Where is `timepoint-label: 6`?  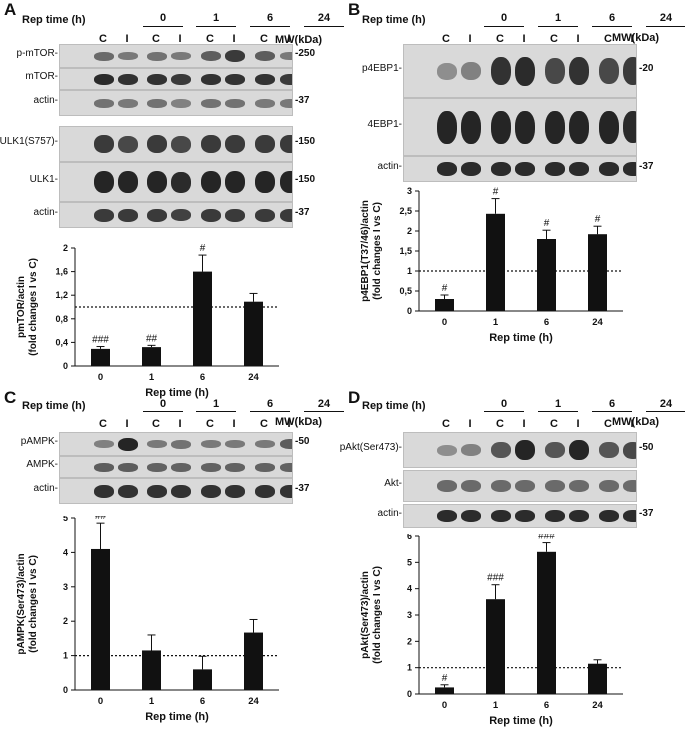
timepoint-label: 6 is located at coordinates (270, 404).